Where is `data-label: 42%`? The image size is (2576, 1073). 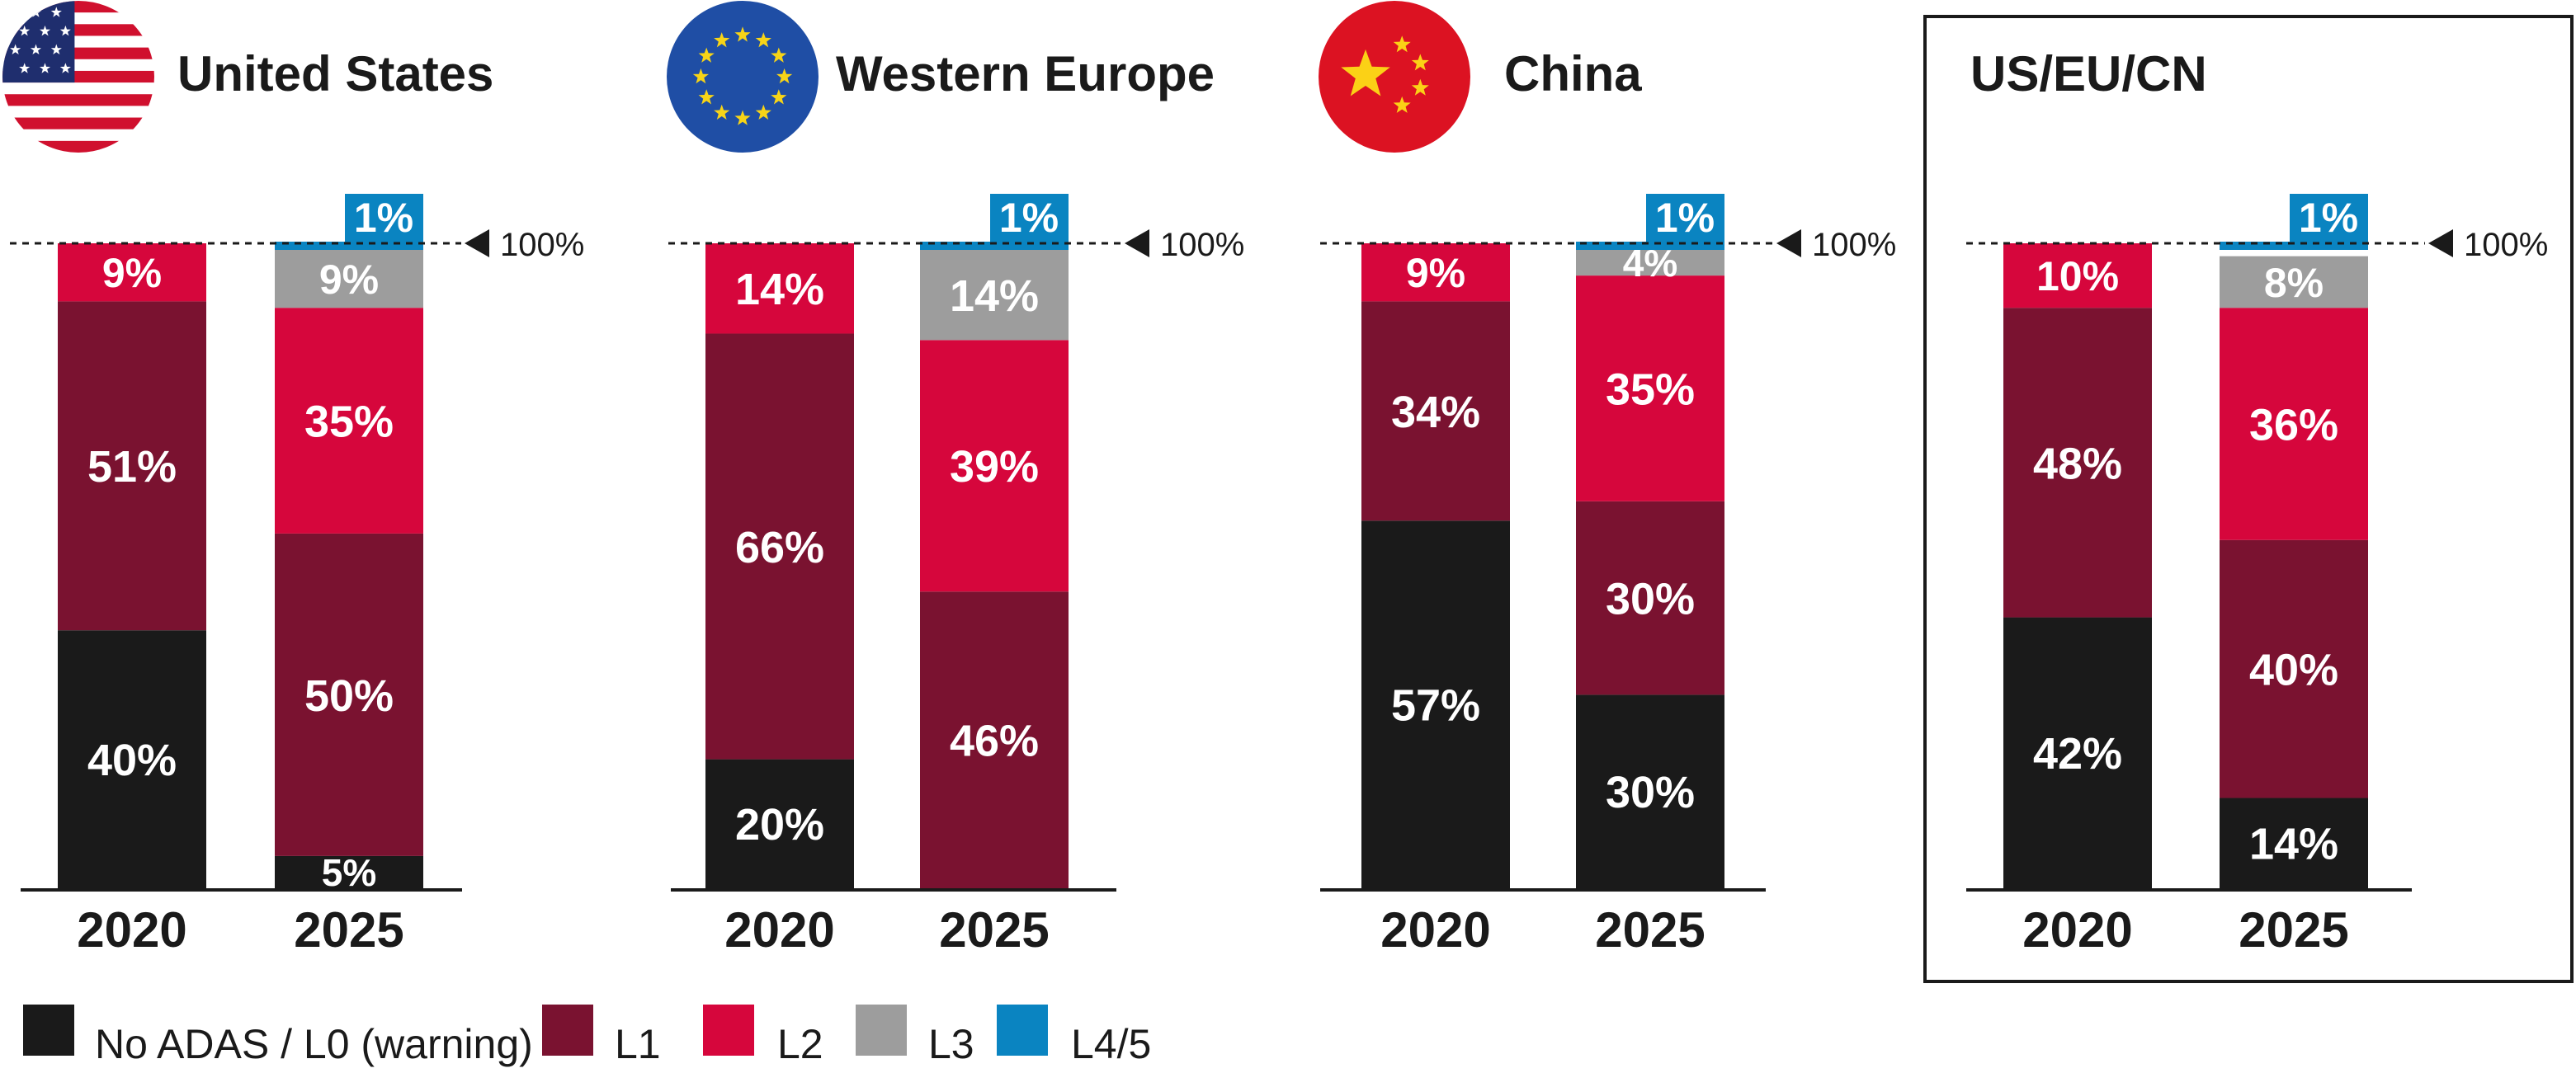
data-label: 42% is located at coordinates (2077, 754).